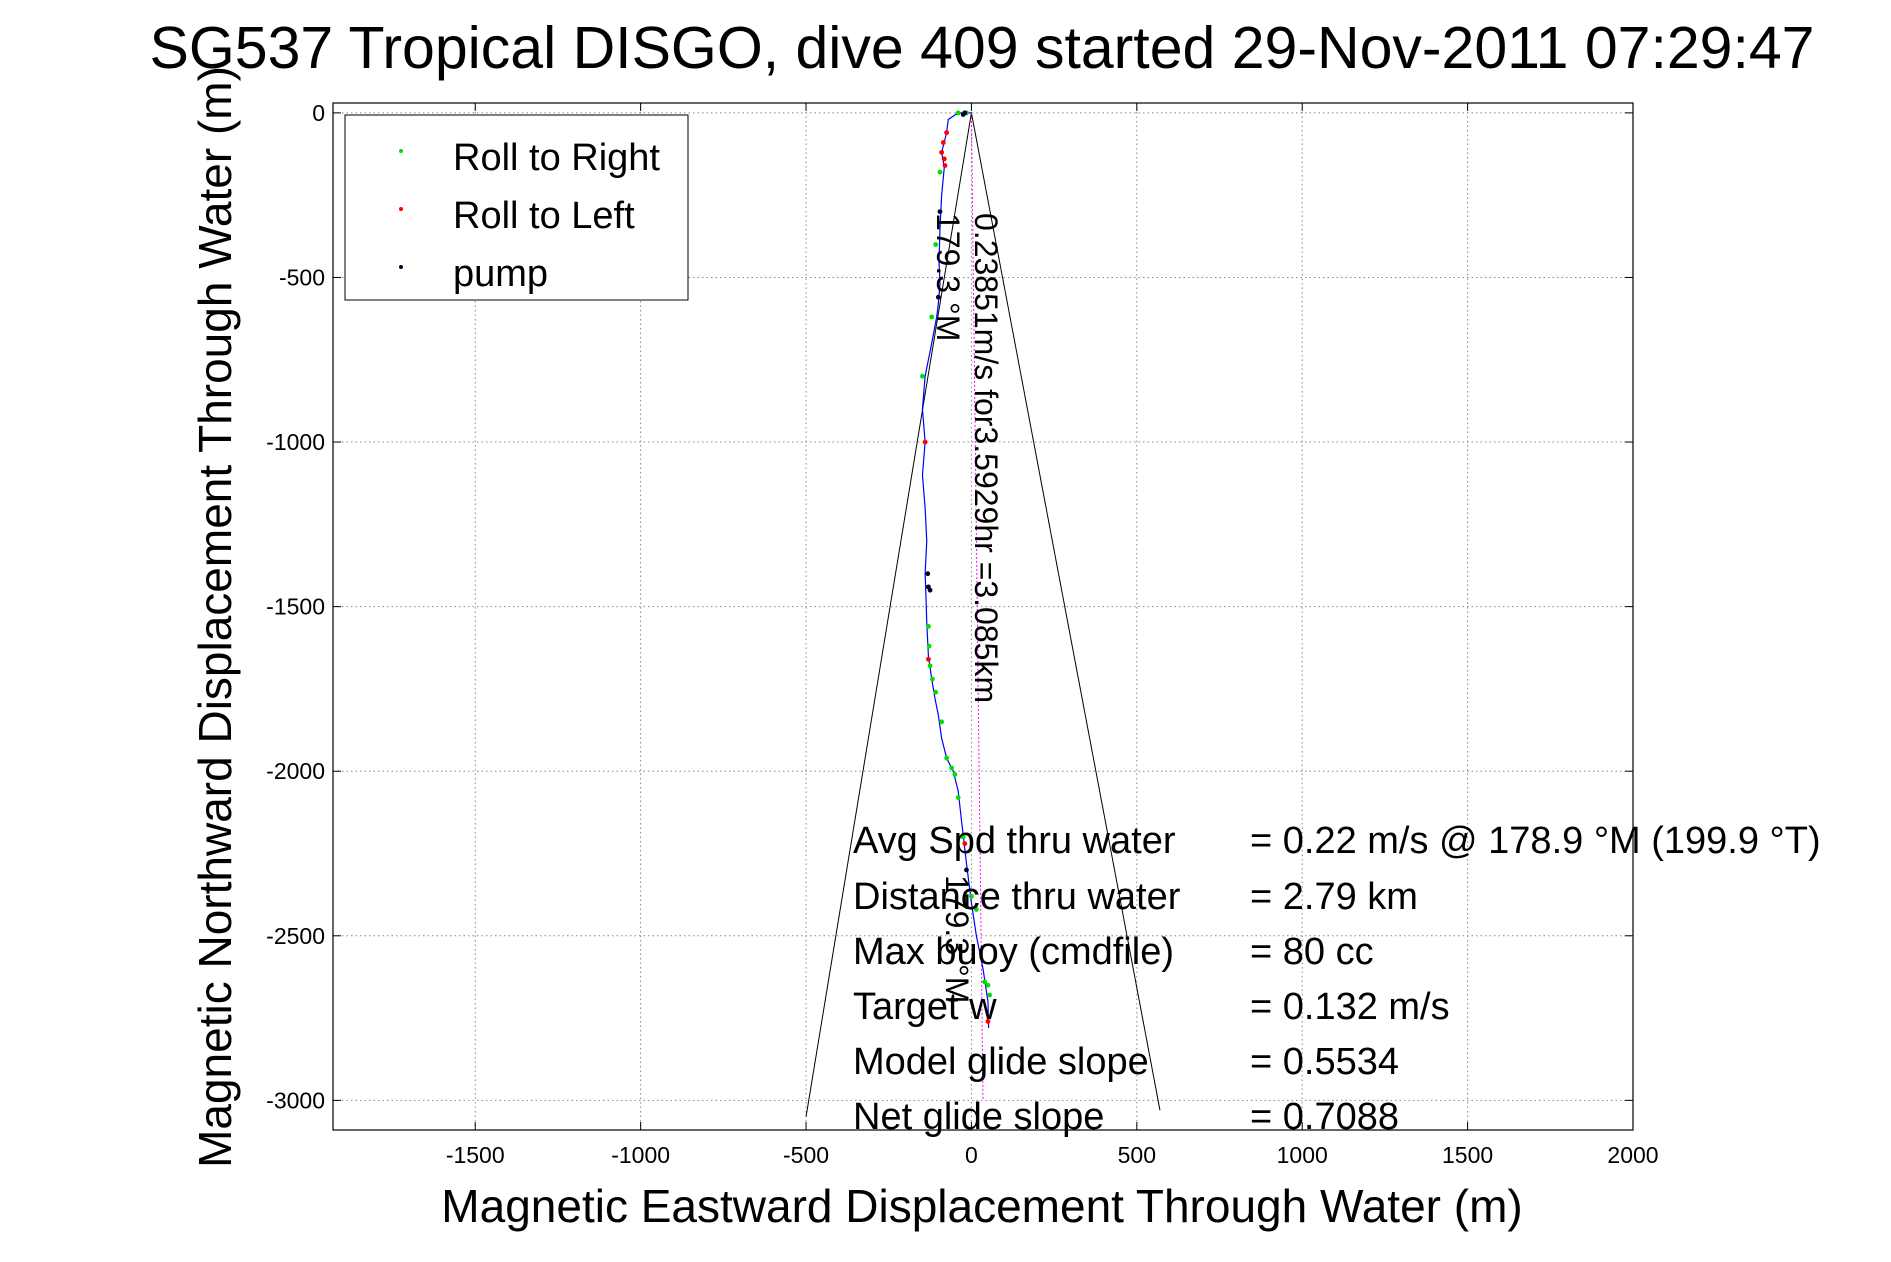  What do you see at coordinates (925, 1007) in the screenshot?
I see `stat-label-target-w: Target w` at bounding box center [925, 1007].